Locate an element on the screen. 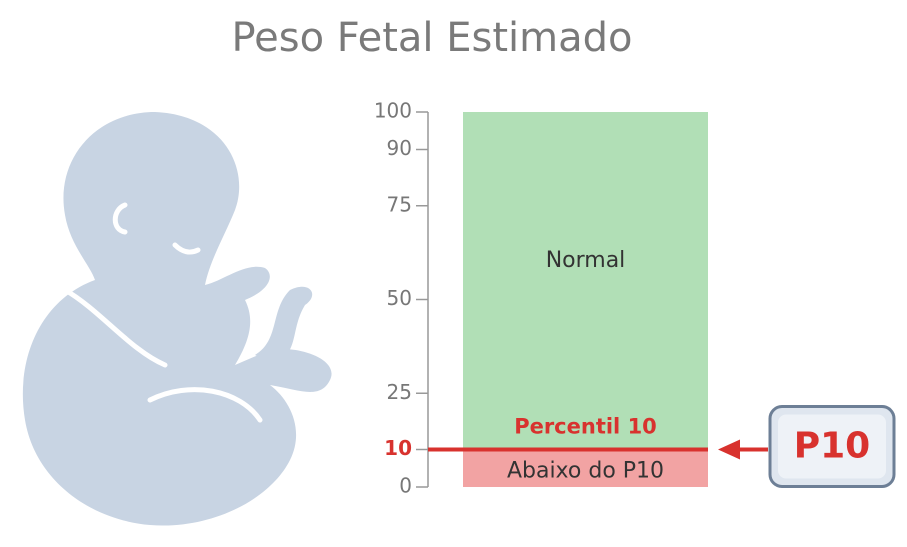 The height and width of the screenshot is (547, 907). y-tick-label: 75 is located at coordinates (399, 204).